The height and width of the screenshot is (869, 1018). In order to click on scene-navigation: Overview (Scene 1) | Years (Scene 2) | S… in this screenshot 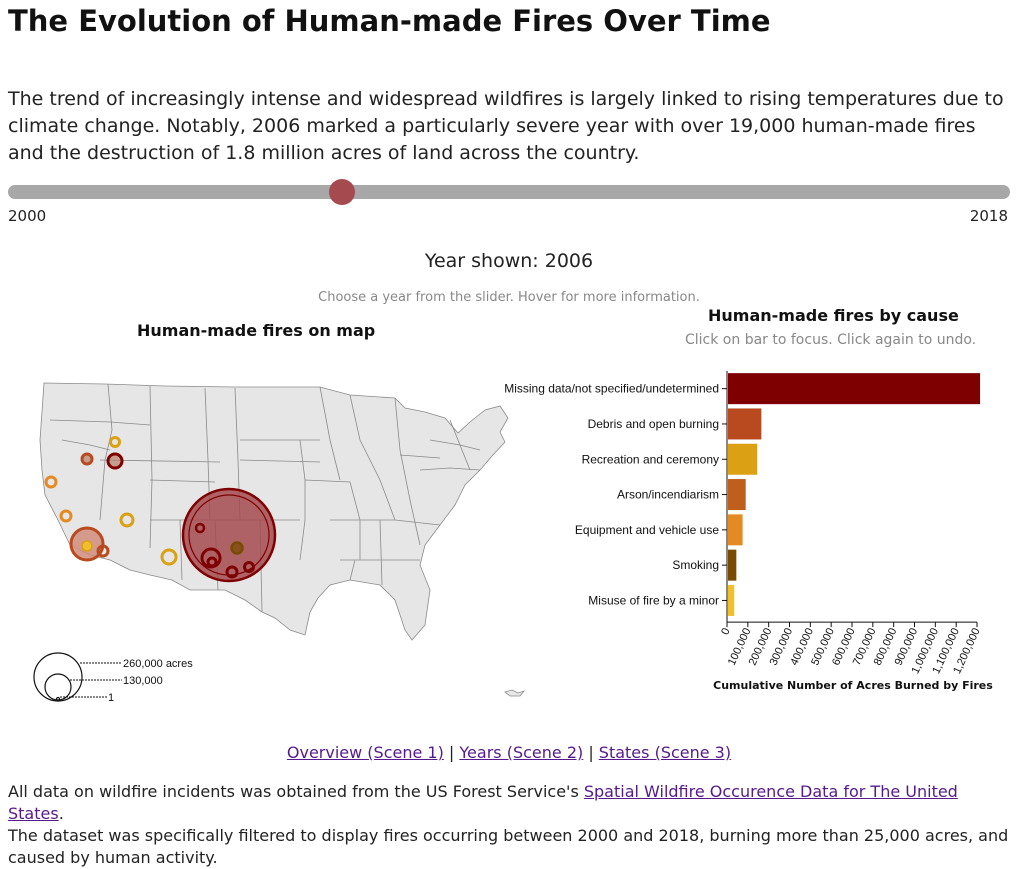, I will do `click(509, 752)`.